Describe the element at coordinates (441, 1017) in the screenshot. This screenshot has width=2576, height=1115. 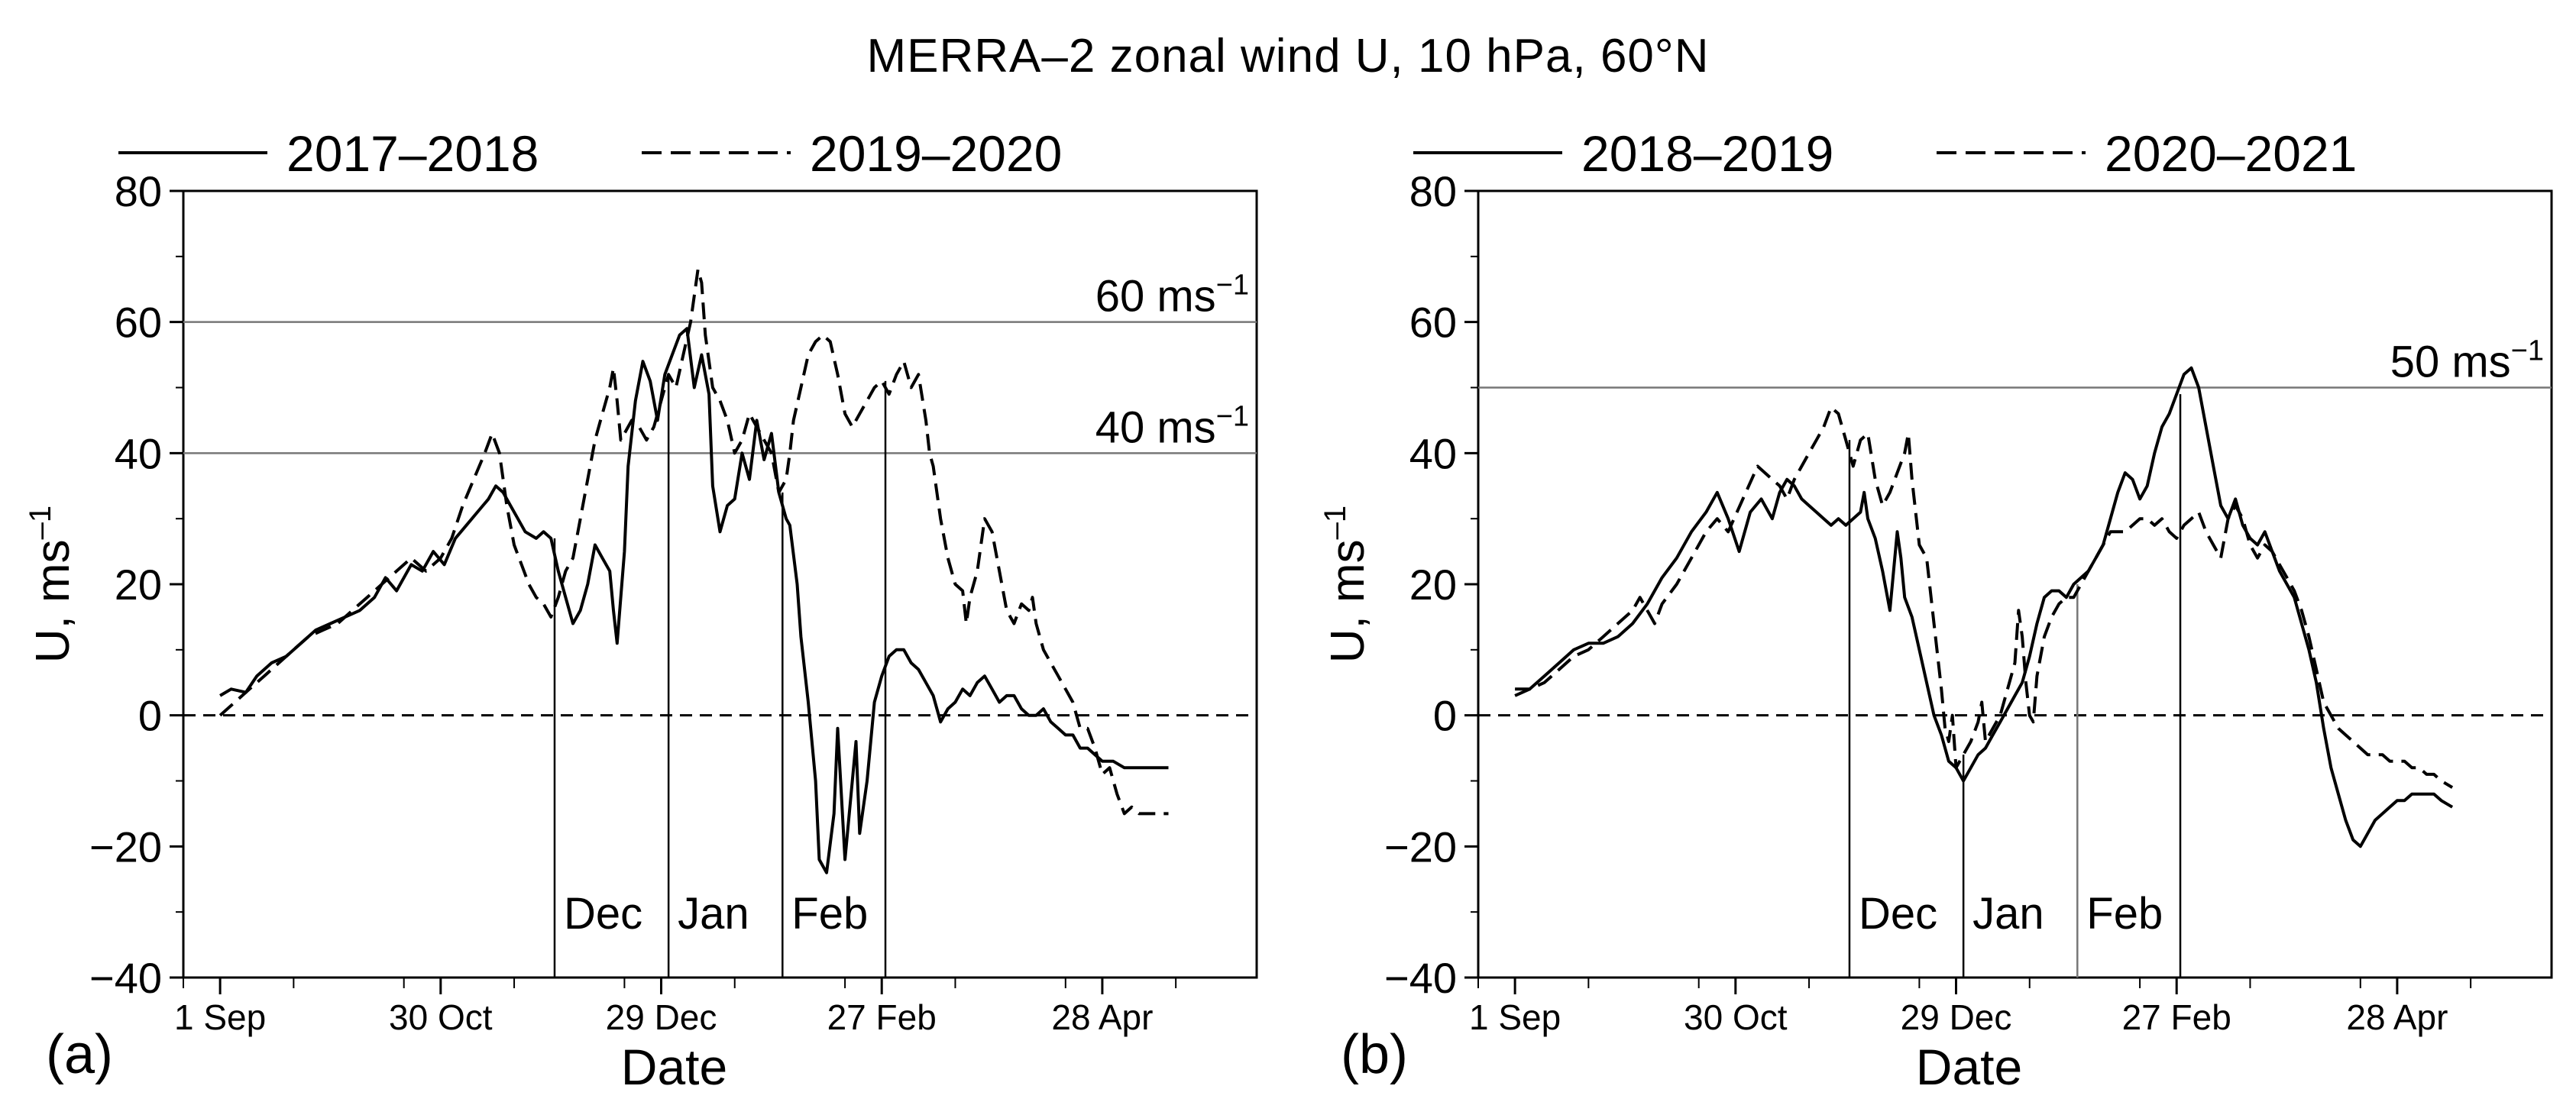
I see `chart-a-x-tick-label-1: 30 Oct` at that location.